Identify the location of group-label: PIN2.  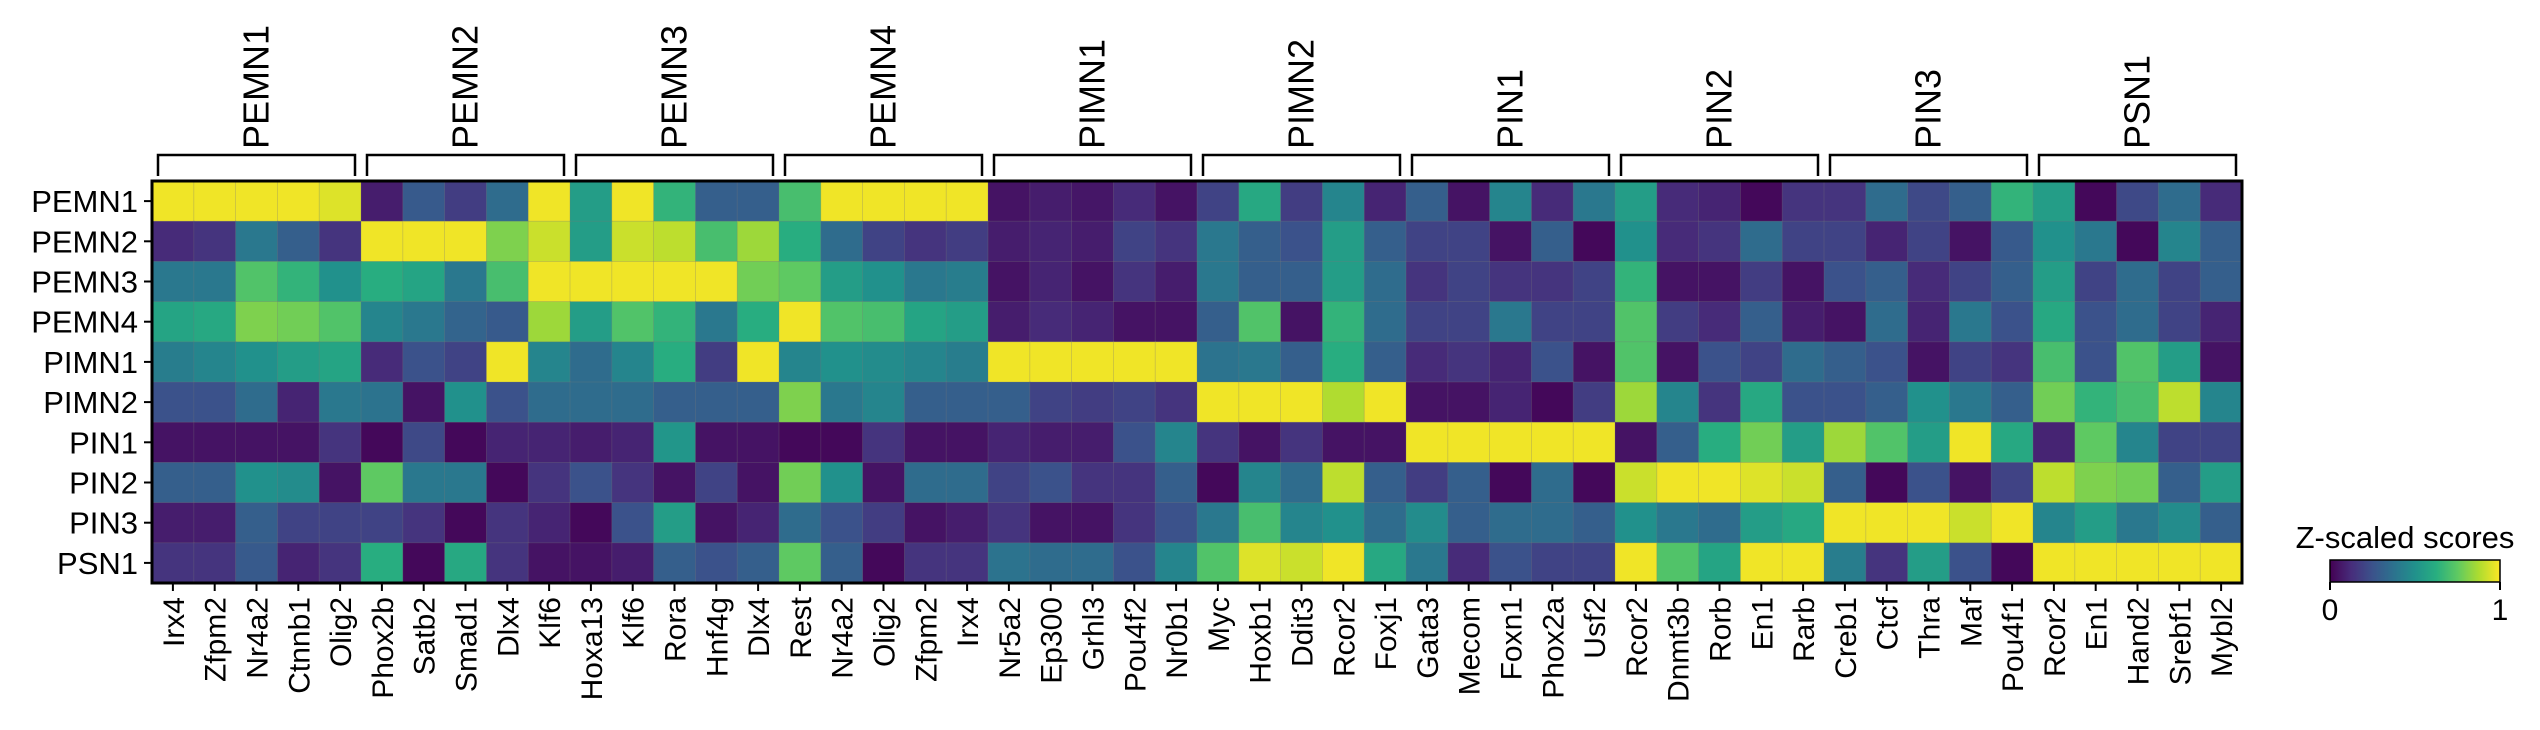
(1719, 109).